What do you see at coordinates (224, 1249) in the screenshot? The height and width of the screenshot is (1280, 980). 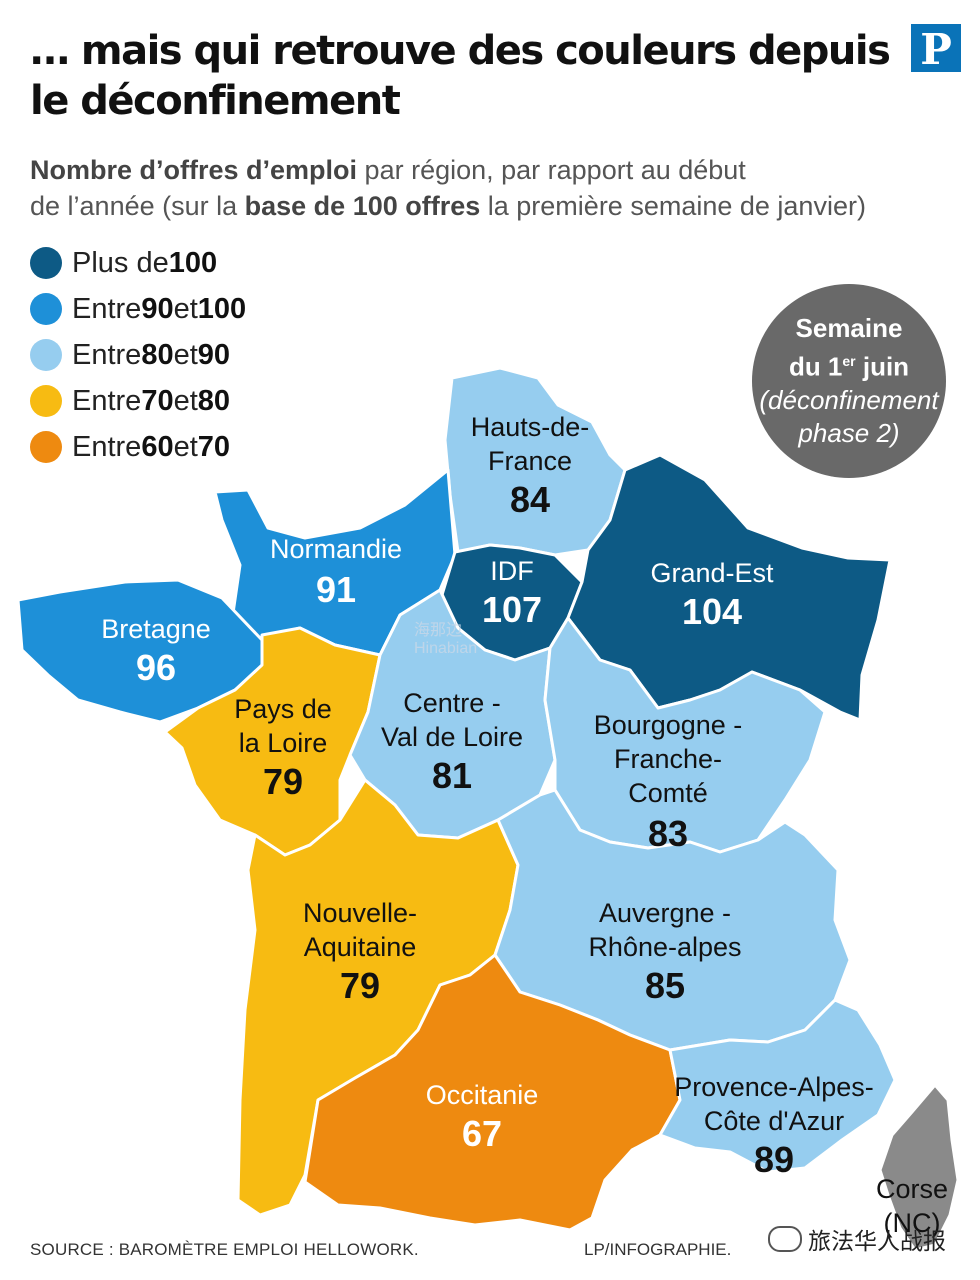 I see `source-text: SOURCE : BAROMÈTRE EMPLOI HELLOWORK.` at bounding box center [224, 1249].